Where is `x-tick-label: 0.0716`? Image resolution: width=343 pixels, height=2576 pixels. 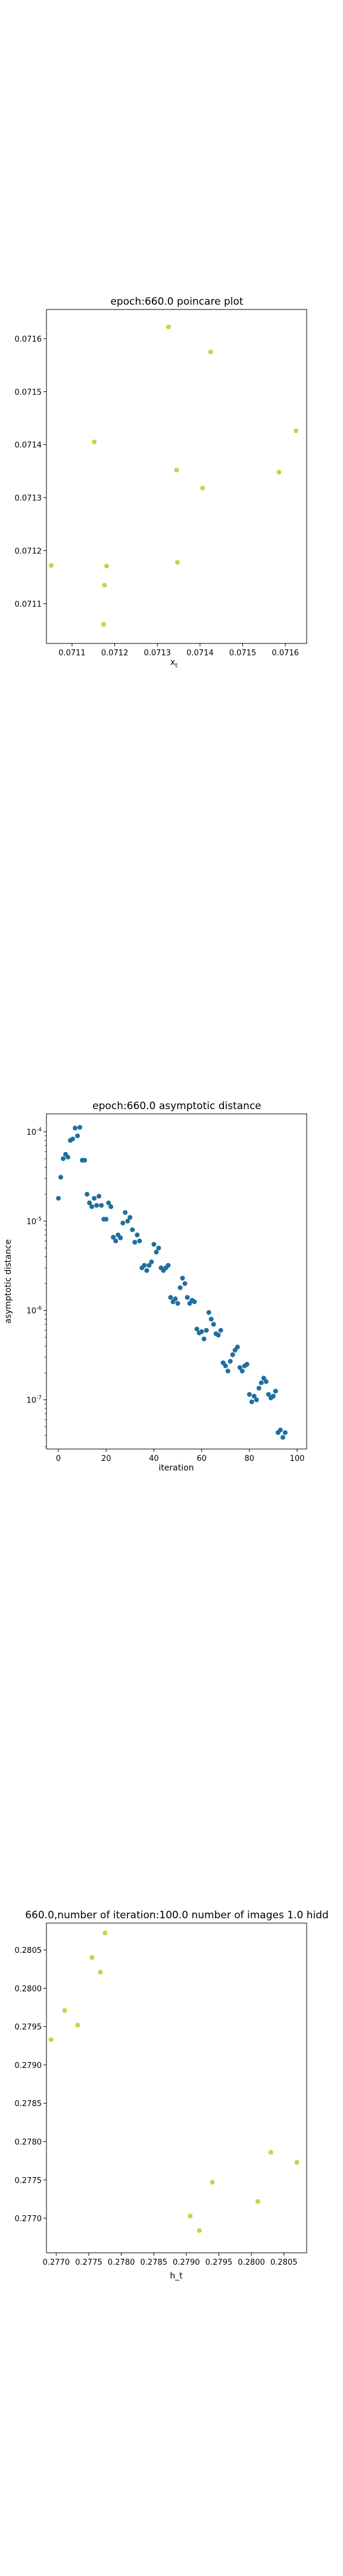 x-tick-label: 0.0716 is located at coordinates (286, 653).